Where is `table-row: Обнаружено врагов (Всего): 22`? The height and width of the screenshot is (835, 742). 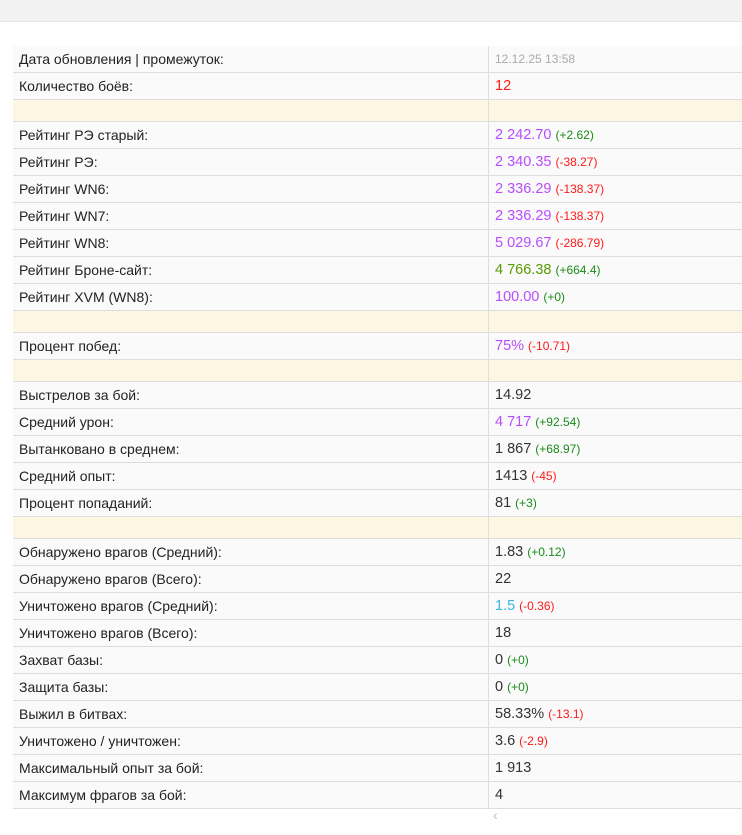
table-row: Обнаружено врагов (Всего): 22 is located at coordinates (377, 579).